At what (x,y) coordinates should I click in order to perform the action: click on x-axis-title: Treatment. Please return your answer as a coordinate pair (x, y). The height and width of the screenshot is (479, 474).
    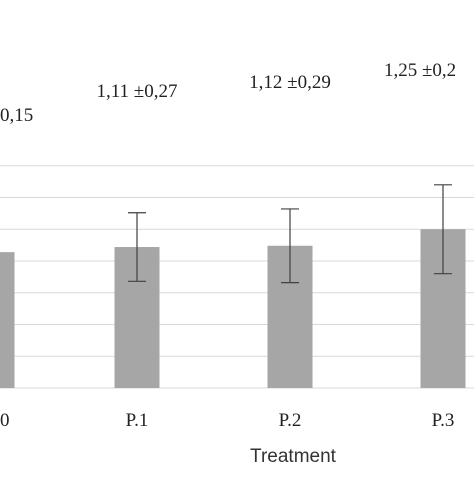
    Looking at the image, I should click on (293, 456).